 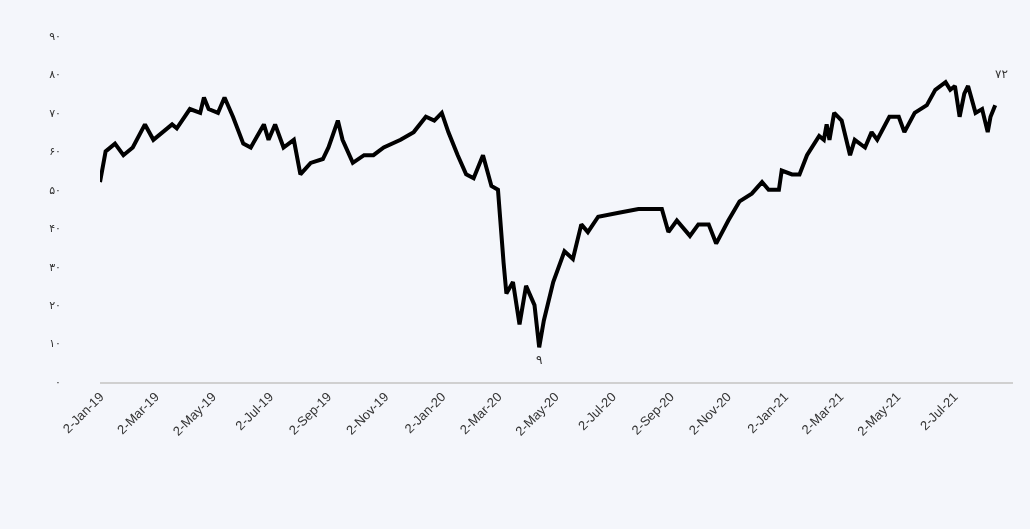 What do you see at coordinates (55, 305) in the screenshot?
I see `y-tick-label: ۲۰` at bounding box center [55, 305].